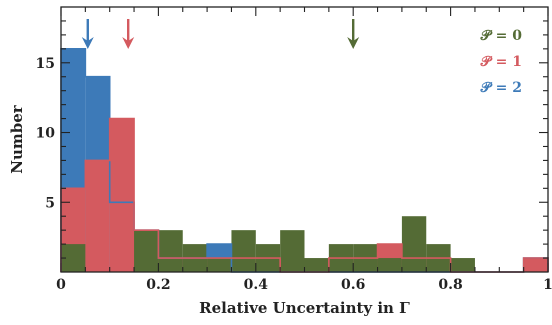 This screenshot has width=552, height=325. Describe the element at coordinates (158, 285) in the screenshot. I see `x-tick-label-1: 0.2` at that location.